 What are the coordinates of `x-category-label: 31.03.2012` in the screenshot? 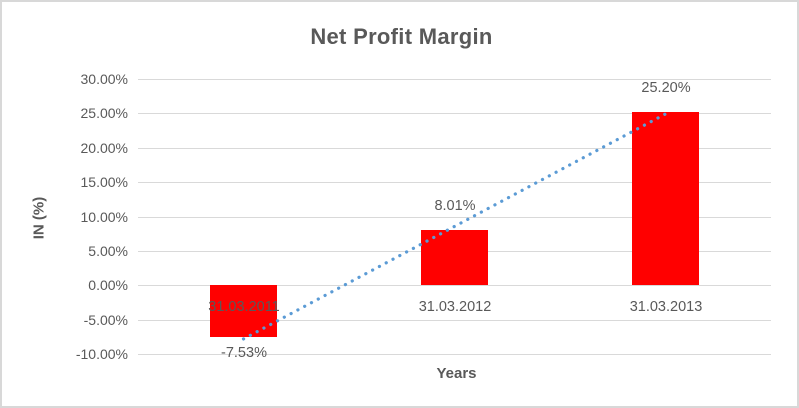 It's located at (455, 307).